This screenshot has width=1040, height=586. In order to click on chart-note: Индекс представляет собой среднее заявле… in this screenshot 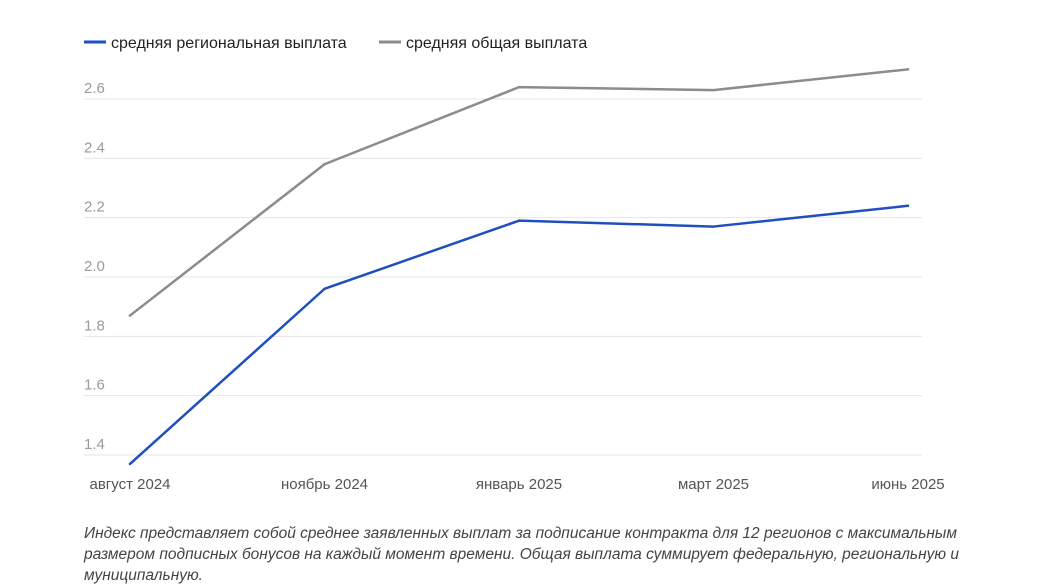, I will do `click(521, 554)`.